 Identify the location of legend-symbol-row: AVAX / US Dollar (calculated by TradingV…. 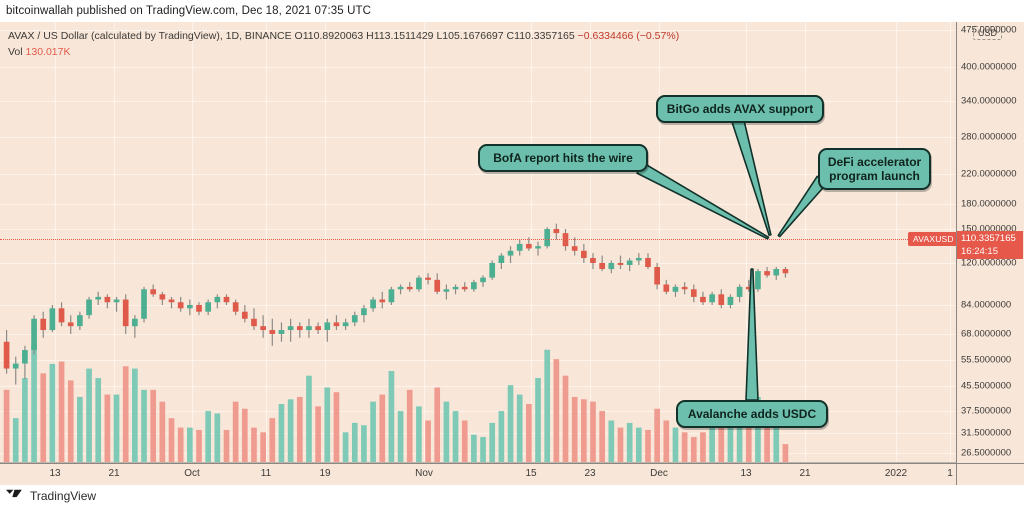
(343, 36).